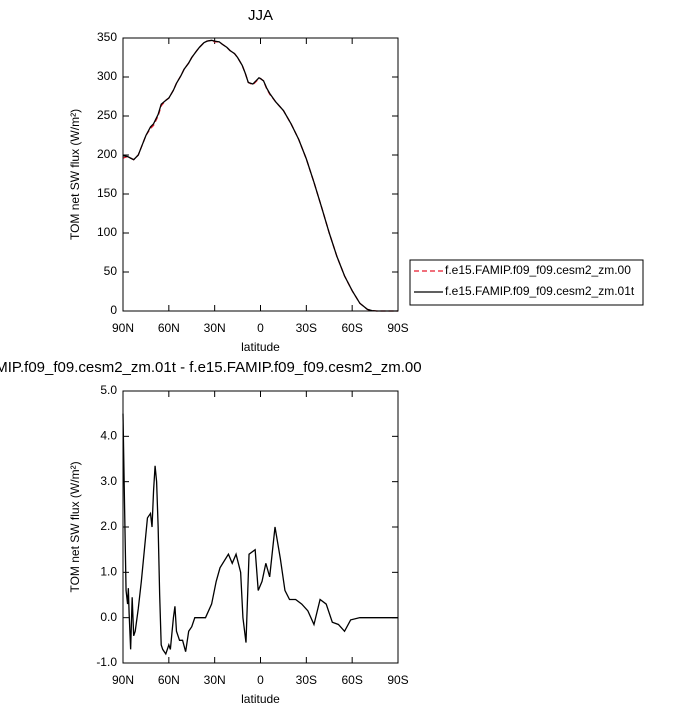 The width and height of the screenshot is (694, 715). What do you see at coordinates (107, 193) in the screenshot?
I see `y-tick-label: 150` at bounding box center [107, 193].